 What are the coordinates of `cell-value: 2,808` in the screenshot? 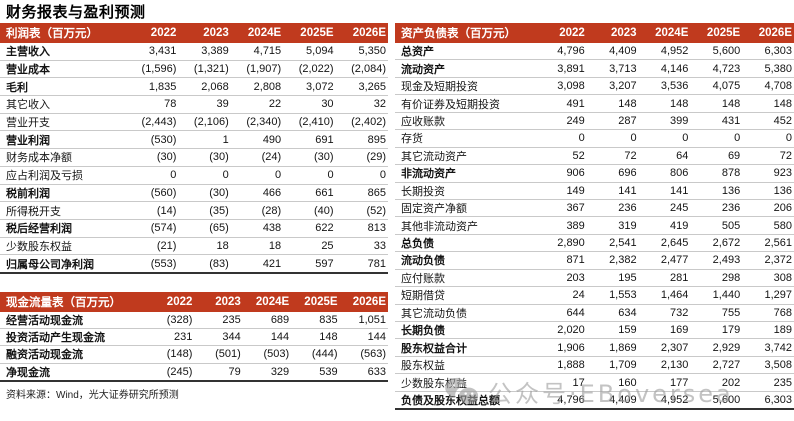 It's located at (257, 87).